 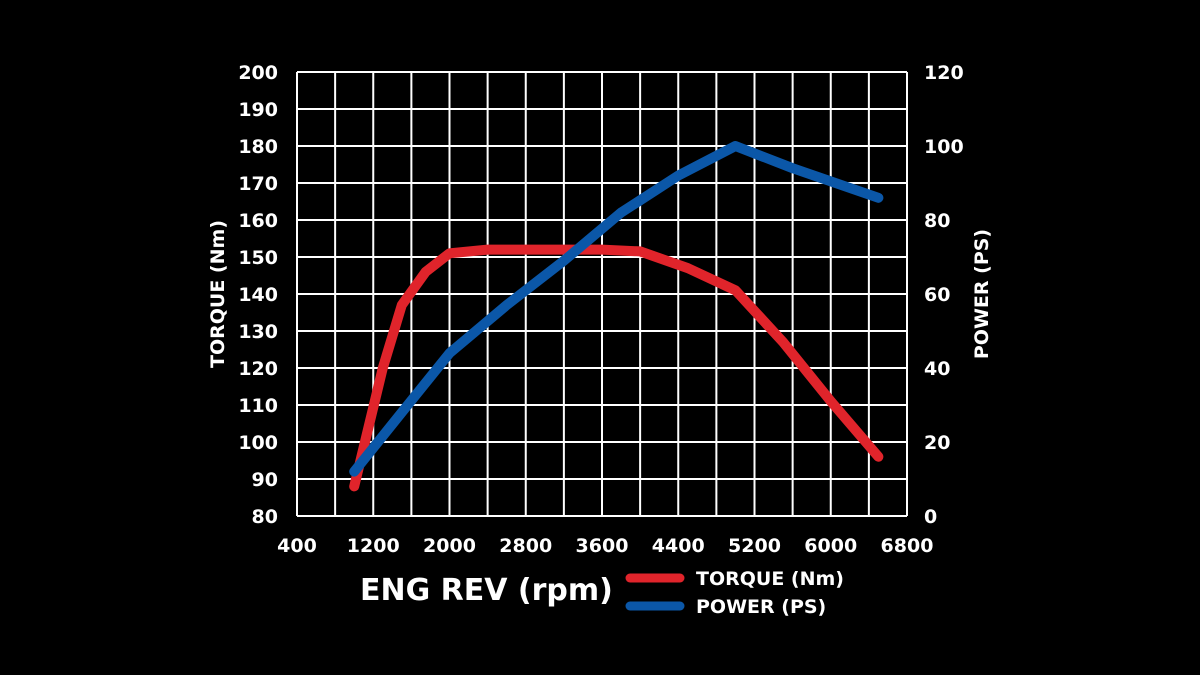 I want to click on x-tick-label: 2800, so click(x=525, y=546).